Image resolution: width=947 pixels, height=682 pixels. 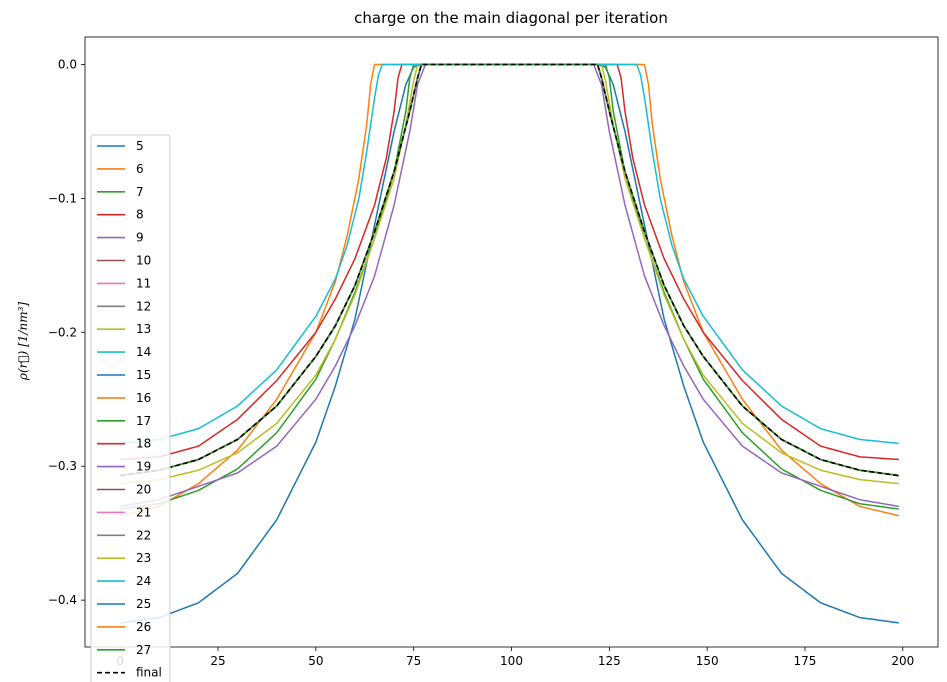 I want to click on legend-label: 25, so click(x=143, y=604).